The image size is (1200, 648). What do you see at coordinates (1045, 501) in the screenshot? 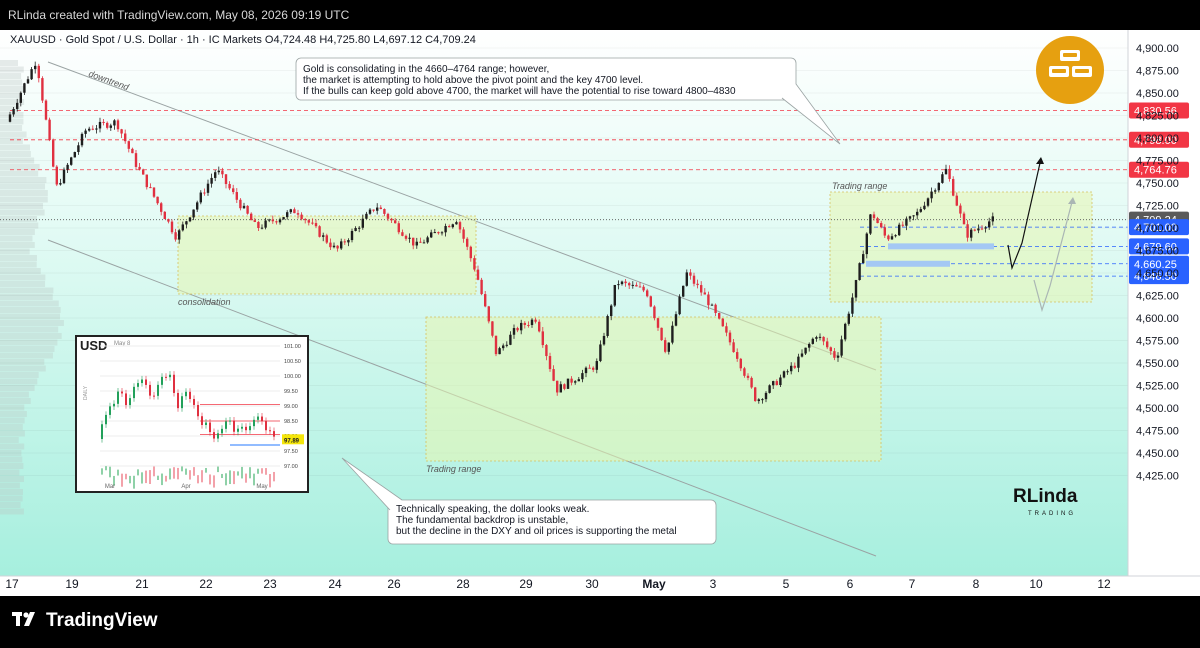
I see `rlinda-logo: RLinda TRADING` at bounding box center [1045, 501].